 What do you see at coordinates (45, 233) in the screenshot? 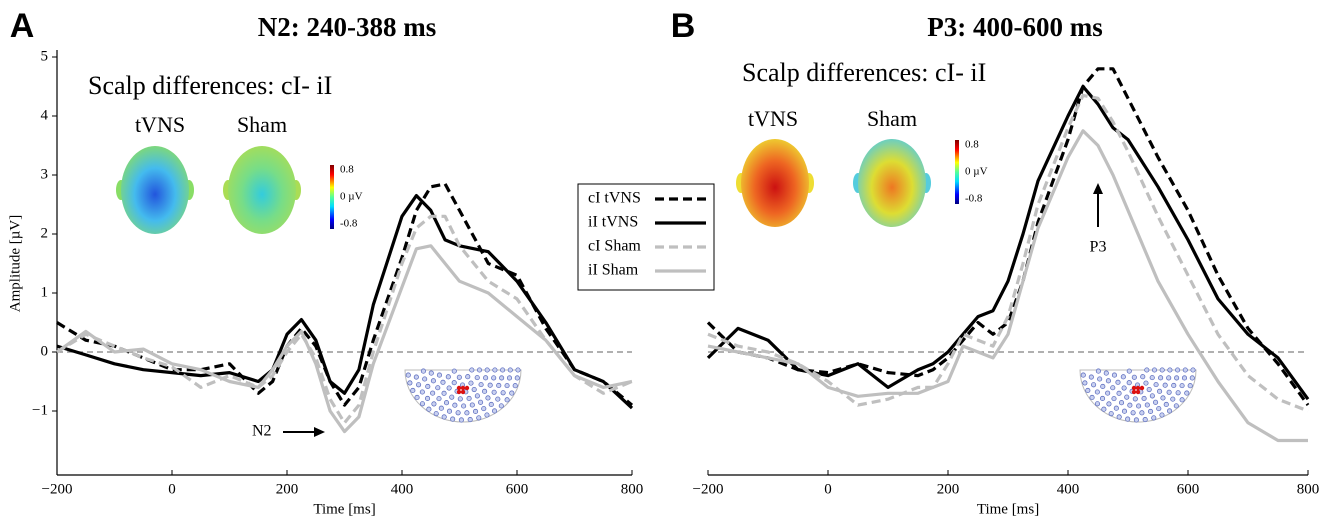
I see `y-tick-label: 2` at bounding box center [45, 233].